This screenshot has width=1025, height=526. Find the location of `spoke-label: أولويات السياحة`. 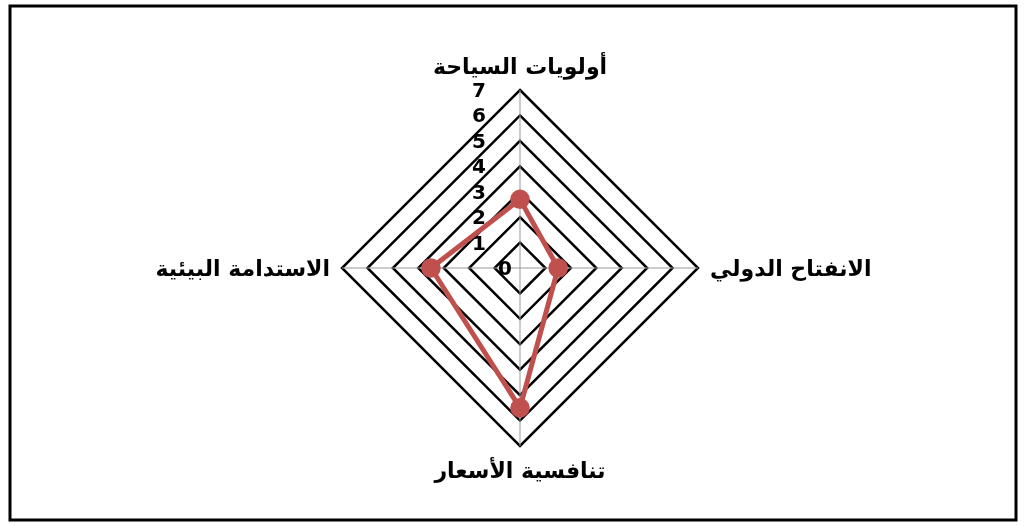

spoke-label: أولويات السياحة is located at coordinates (520, 65).